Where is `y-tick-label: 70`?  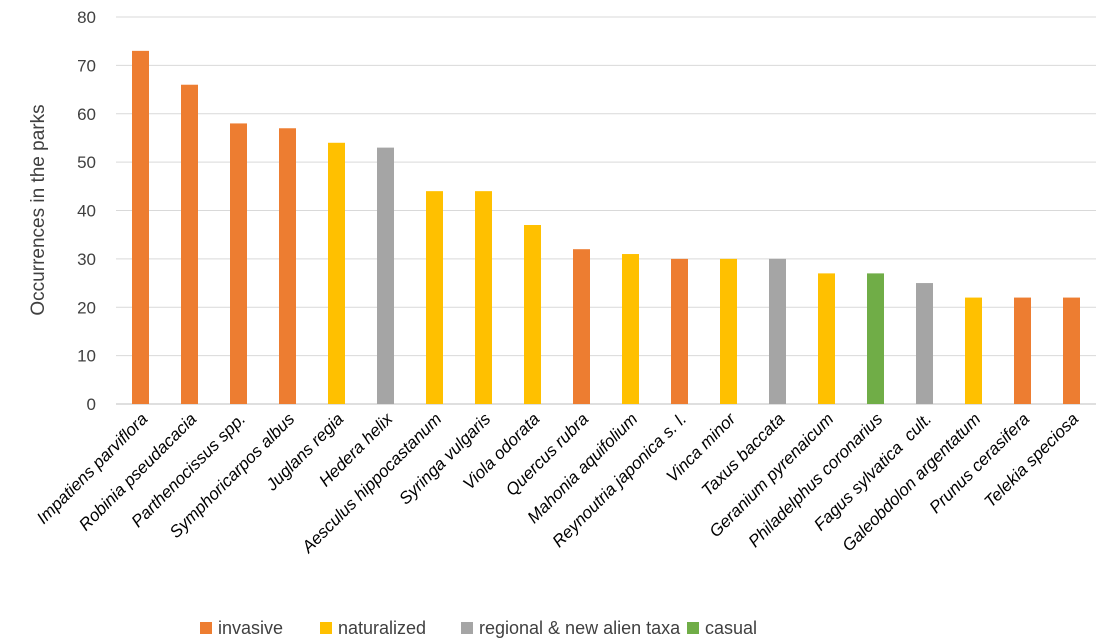 y-tick-label: 70 is located at coordinates (86, 65).